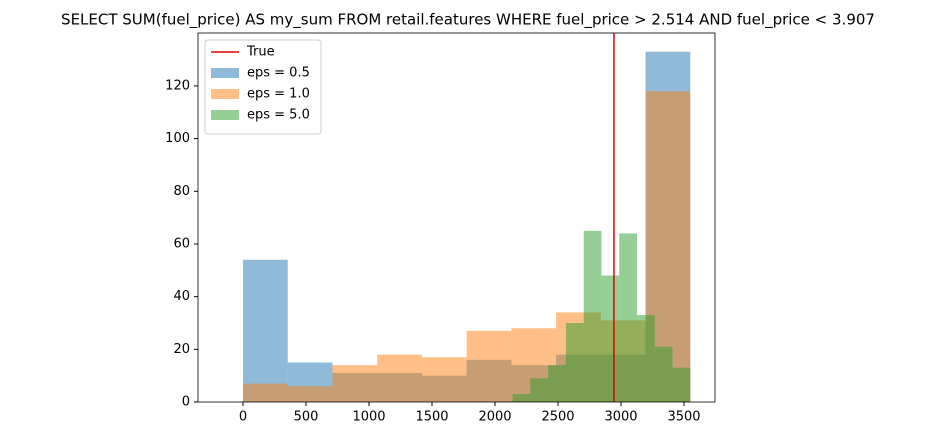 The width and height of the screenshot is (936, 436). What do you see at coordinates (260, 52) in the screenshot?
I see `legend-label: True` at bounding box center [260, 52].